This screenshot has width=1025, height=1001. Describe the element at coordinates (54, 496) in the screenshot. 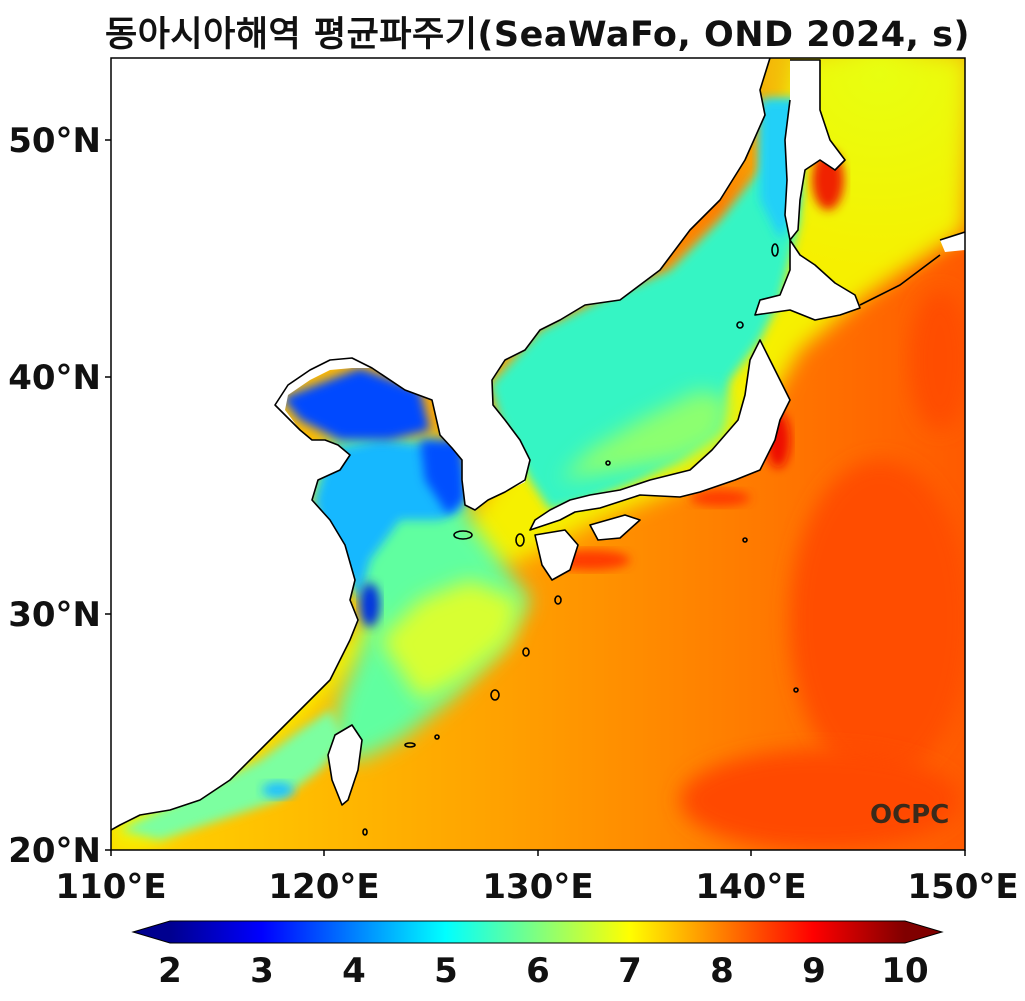

I see `y-axis-labels: 50°N 40°N 30°N 20°N` at that location.